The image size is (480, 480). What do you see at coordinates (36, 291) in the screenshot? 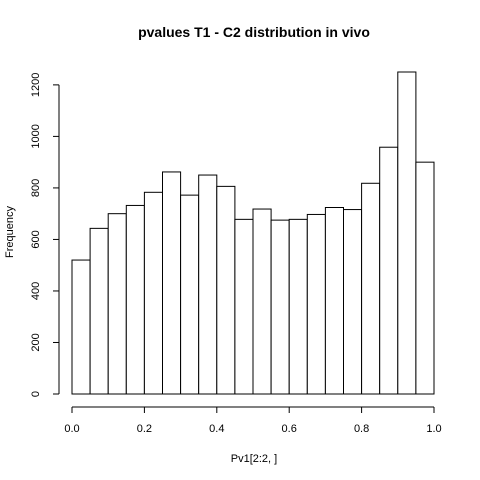
I see `y-tick-label-2: 400` at bounding box center [36, 291].